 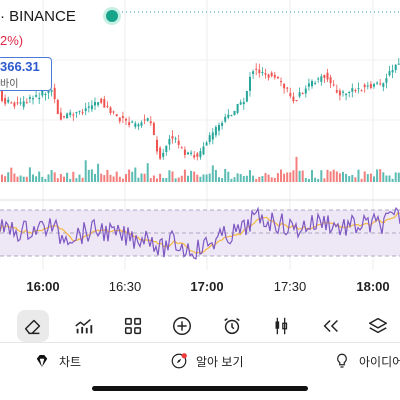 What do you see at coordinates (12, 40) in the screenshot?
I see `price-change-percent: 2%)` at bounding box center [12, 40].